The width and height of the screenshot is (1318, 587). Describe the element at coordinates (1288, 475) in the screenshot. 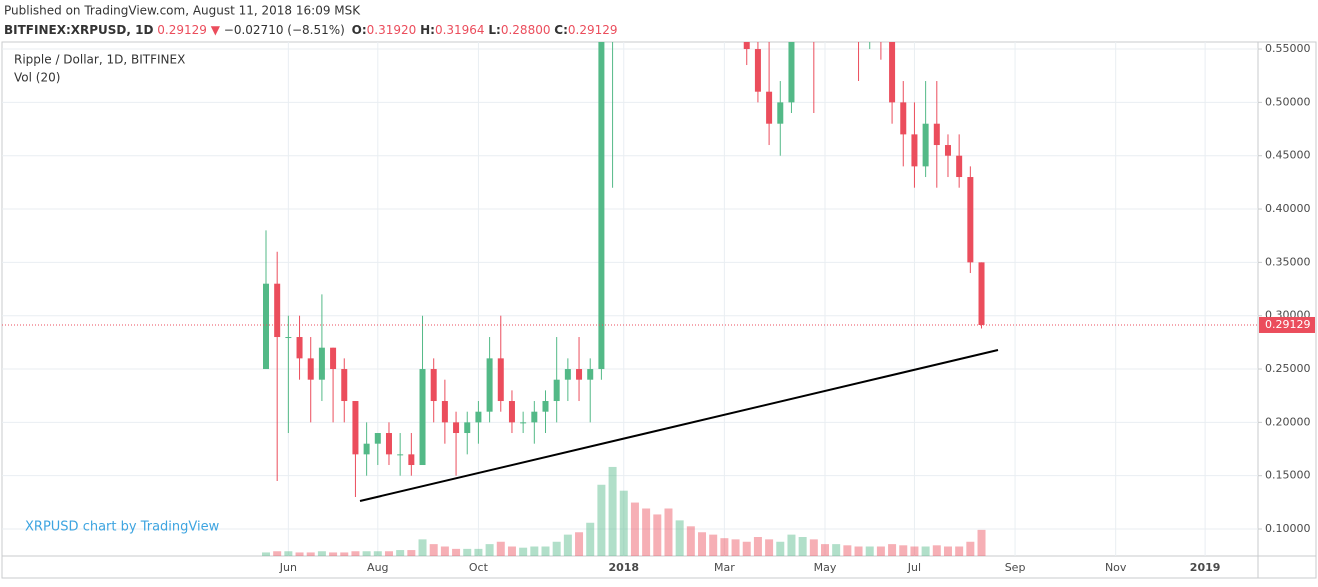

I see `y-tick-label: 0.15000` at that location.